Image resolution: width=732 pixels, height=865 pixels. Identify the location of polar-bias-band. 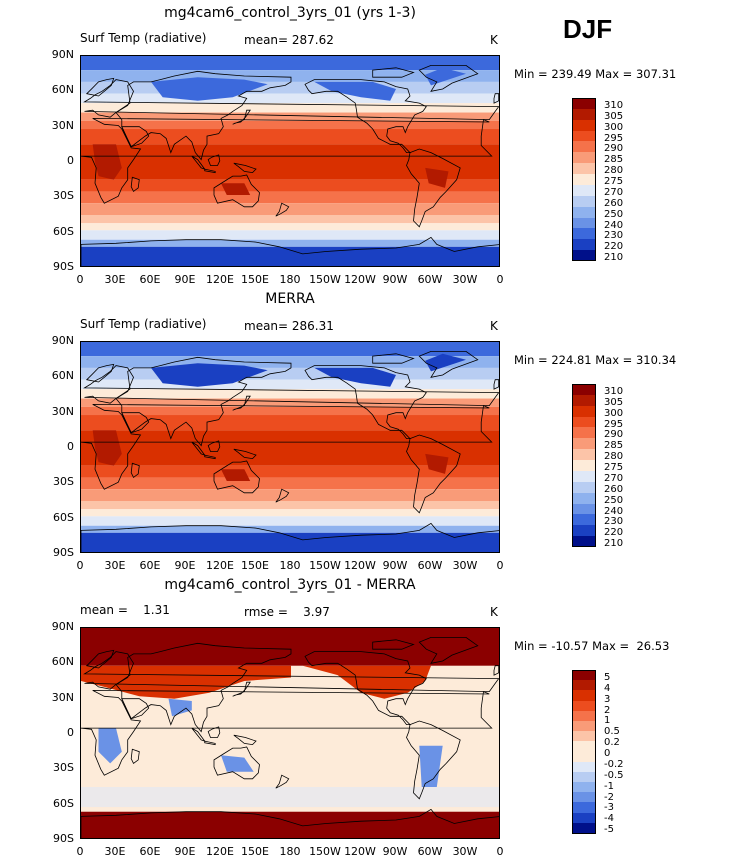
(290, 824).